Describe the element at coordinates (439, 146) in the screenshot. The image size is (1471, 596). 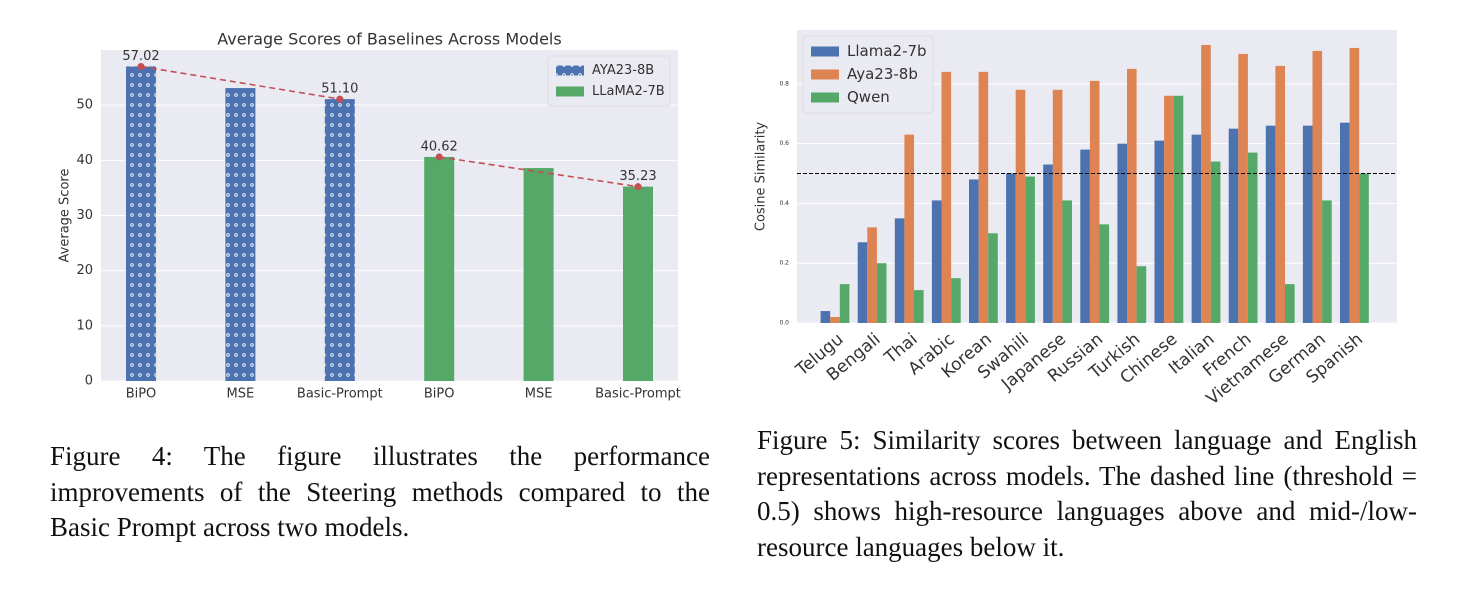
I see `data-label: 40.62` at that location.